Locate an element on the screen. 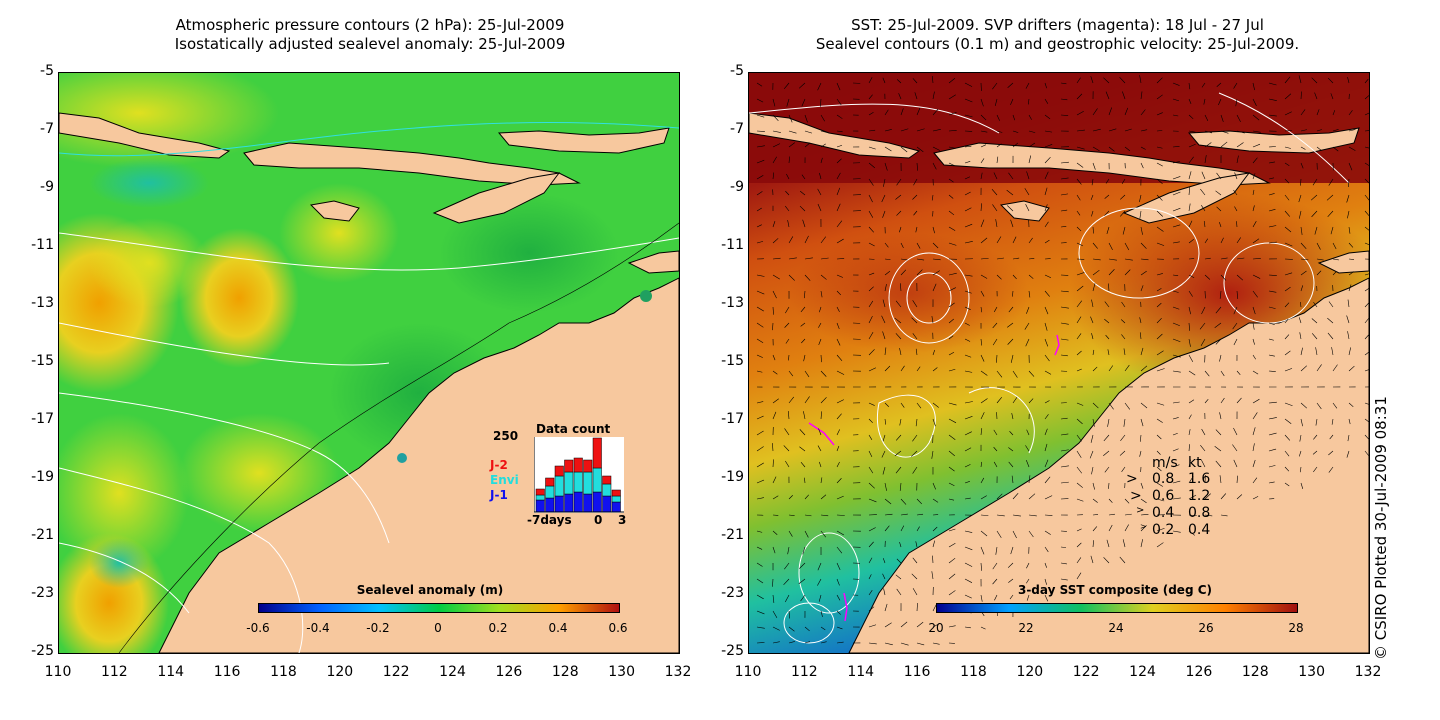 This screenshot has width=1440, height=720. left-y-tick: -5 is located at coordinates (47, 71).